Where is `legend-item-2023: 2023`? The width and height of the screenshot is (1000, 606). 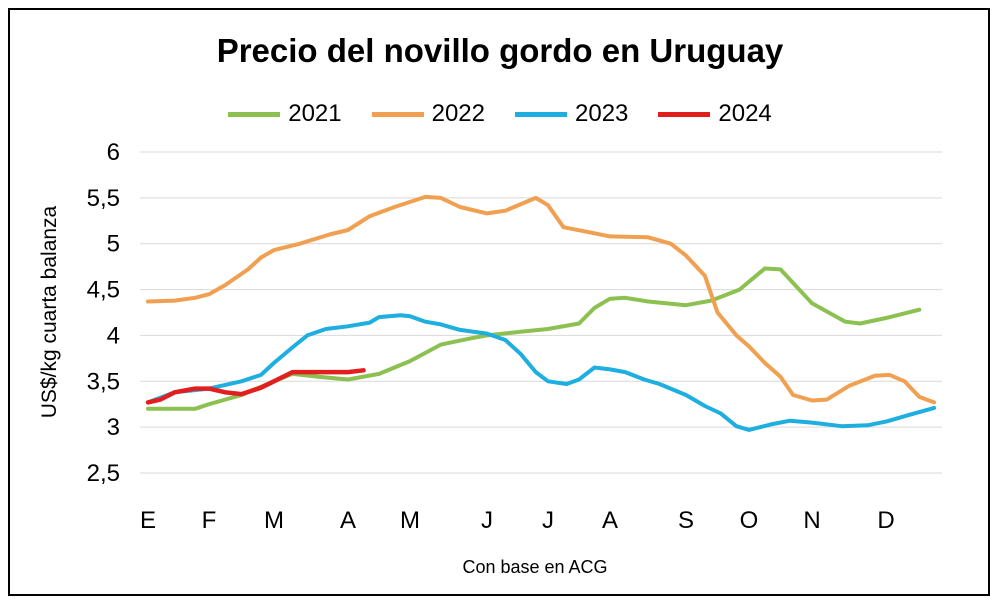
legend-item-2023: 2023 is located at coordinates (571, 114).